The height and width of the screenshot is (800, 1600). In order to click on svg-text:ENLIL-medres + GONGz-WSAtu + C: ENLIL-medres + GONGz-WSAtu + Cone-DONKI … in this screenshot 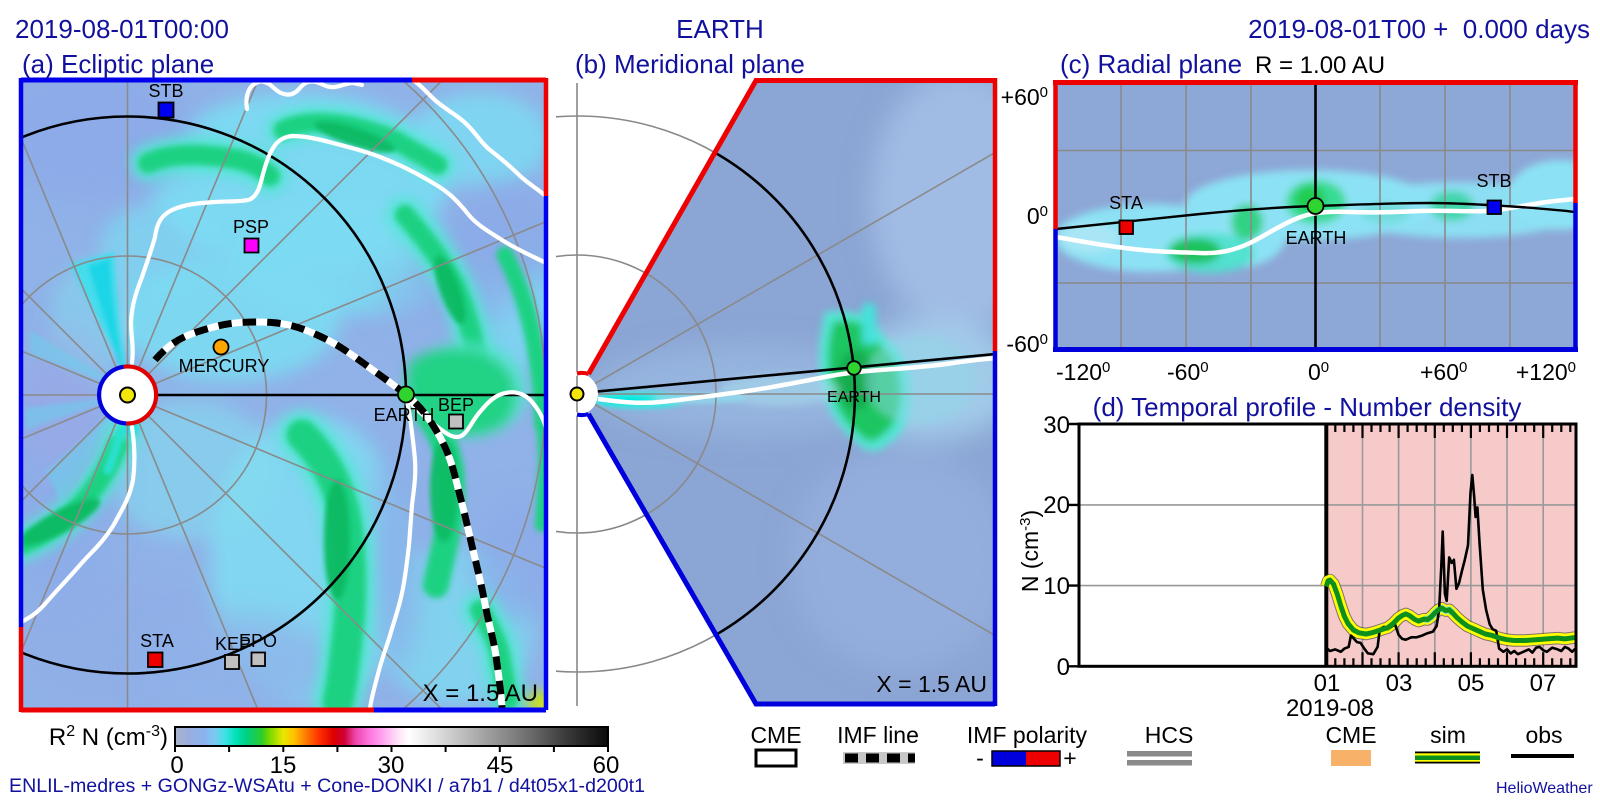, I will do `click(327, 786)`.